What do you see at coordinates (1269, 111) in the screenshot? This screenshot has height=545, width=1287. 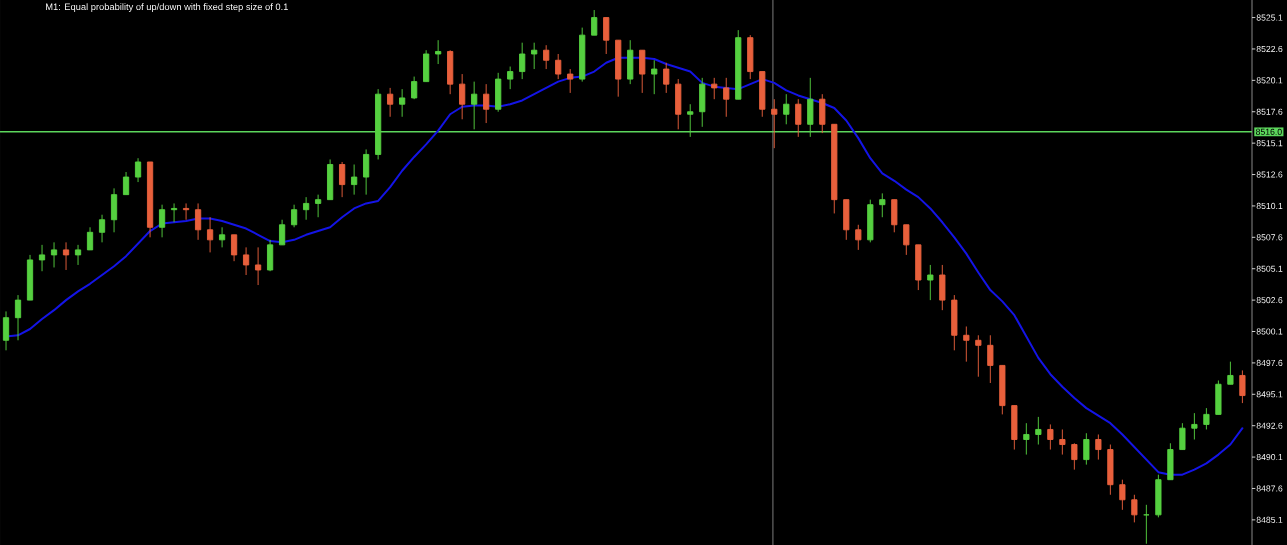 I see `y-tick-label: 8517.6` at bounding box center [1269, 111].